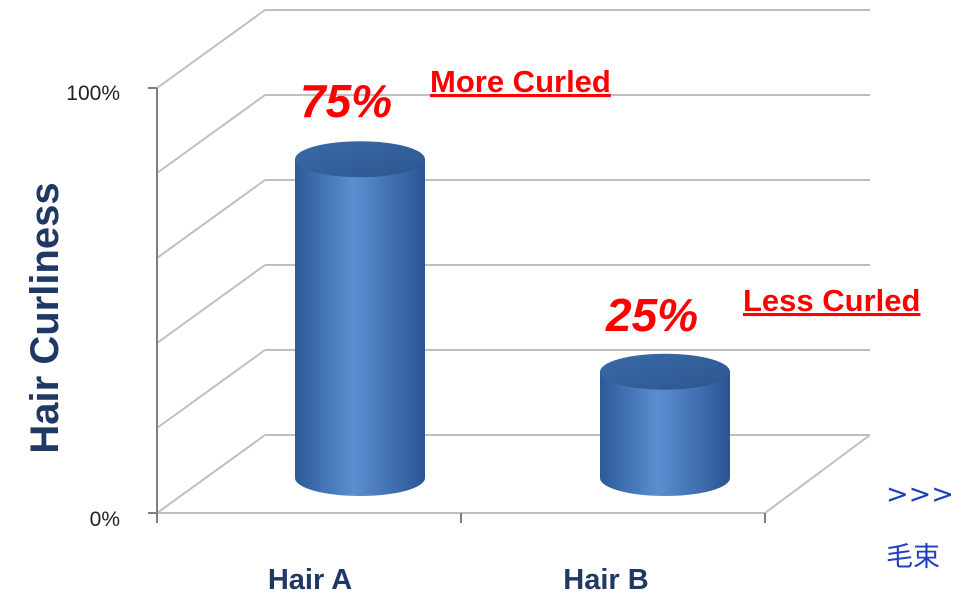 Image resolution: width=970 pixels, height=596 pixels. Describe the element at coordinates (310, 580) in the screenshot. I see `x-tick-label: Hair A` at that location.